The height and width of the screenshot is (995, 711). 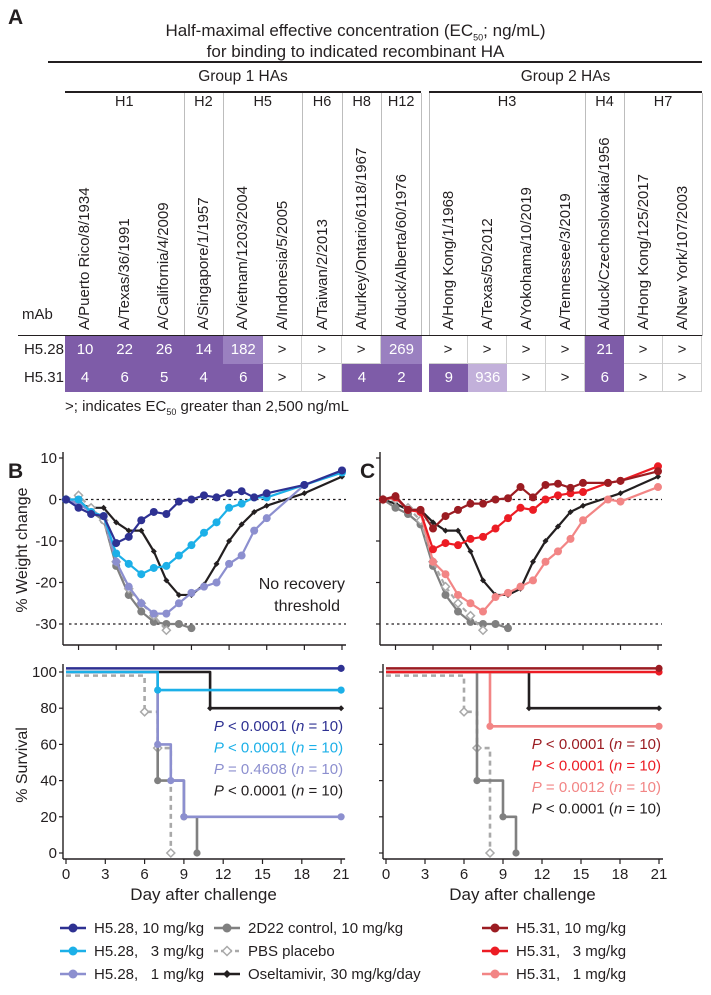 I want to click on h531_3-marker, so click(x=433, y=549).